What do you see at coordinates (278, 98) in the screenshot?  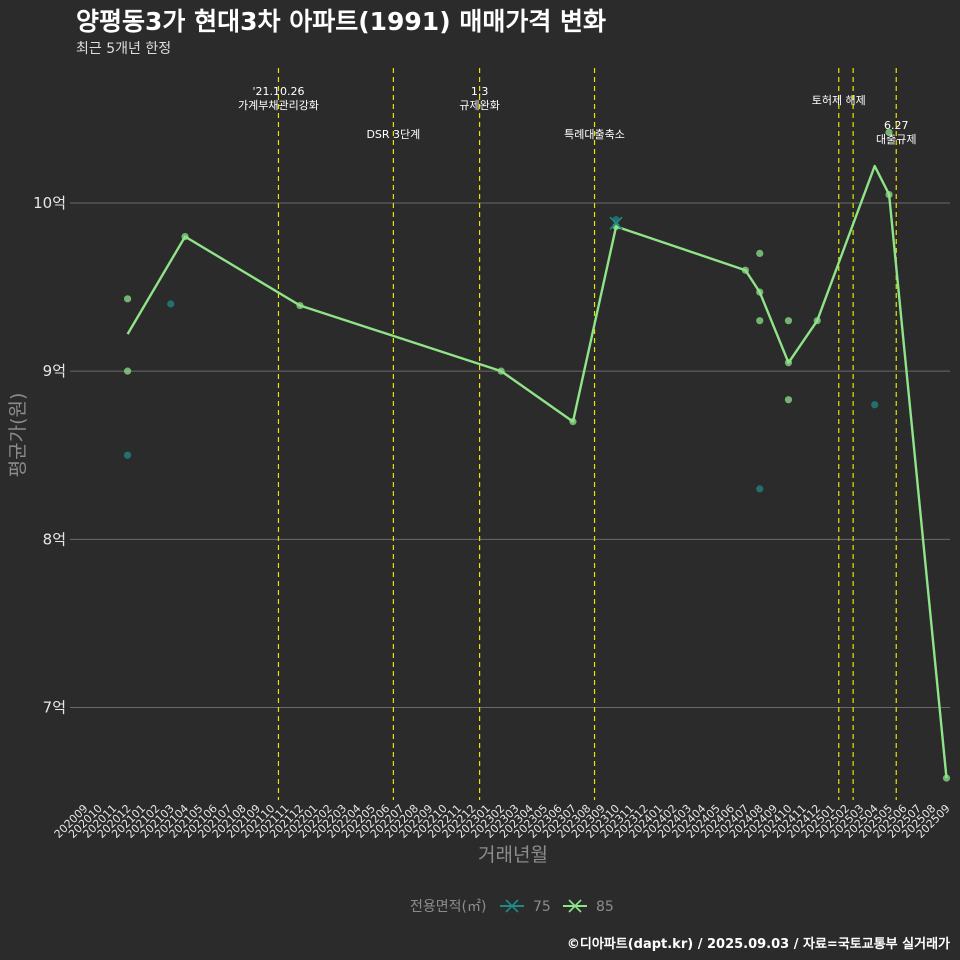 I see `event-label: '21.10.26 가계부채관리강화` at bounding box center [278, 98].